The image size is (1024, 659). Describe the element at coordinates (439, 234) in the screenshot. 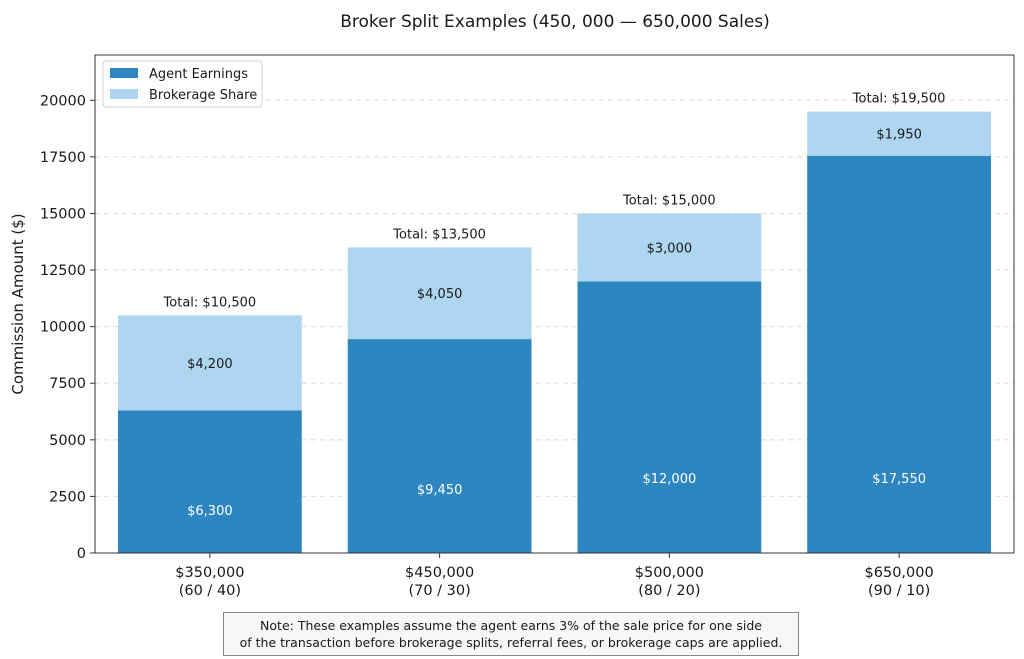

I see `total-label: Total: $13,500` at that location.